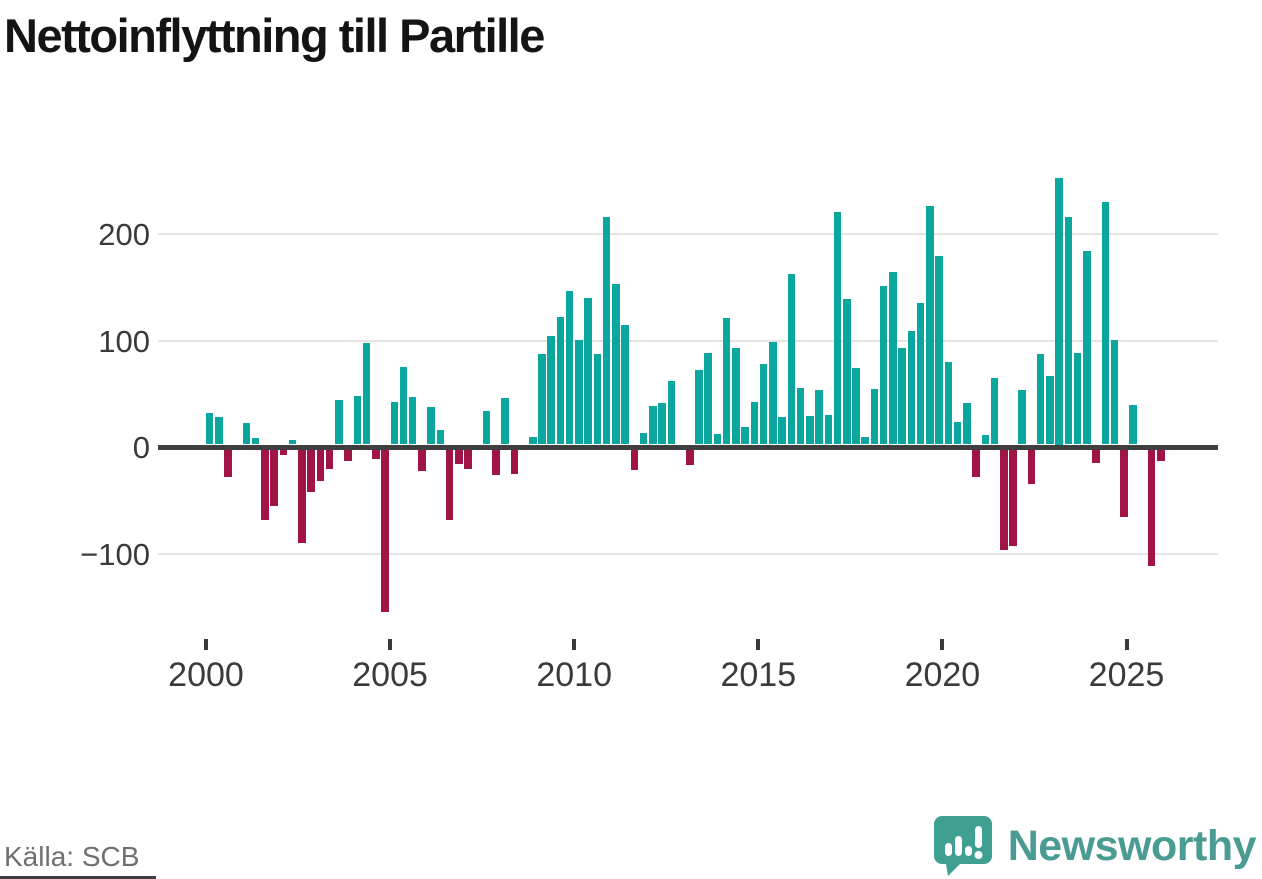 The image size is (1262, 879). What do you see at coordinates (311, 471) in the screenshot?
I see `bar-2002-Q4` at bounding box center [311, 471].